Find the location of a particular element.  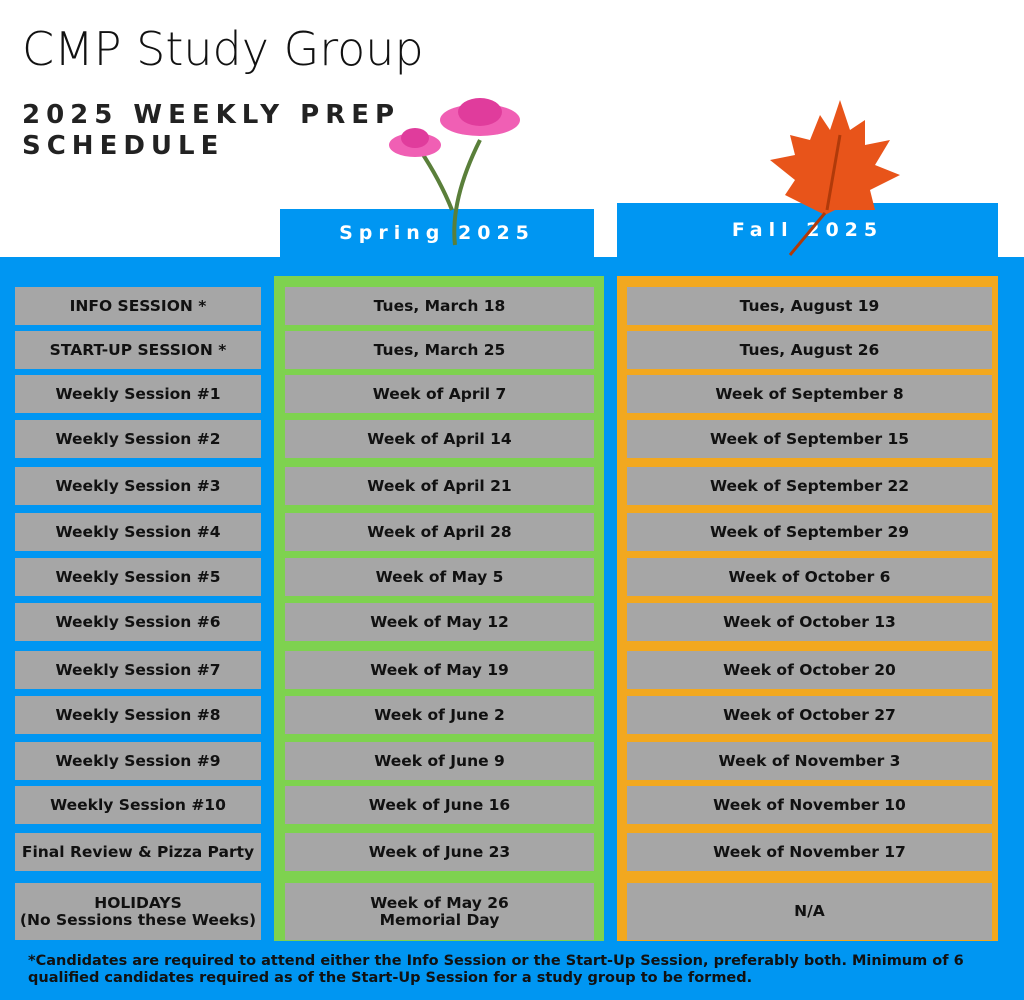

cell-text: Weekly Session #3 is located at coordinates (138, 485).